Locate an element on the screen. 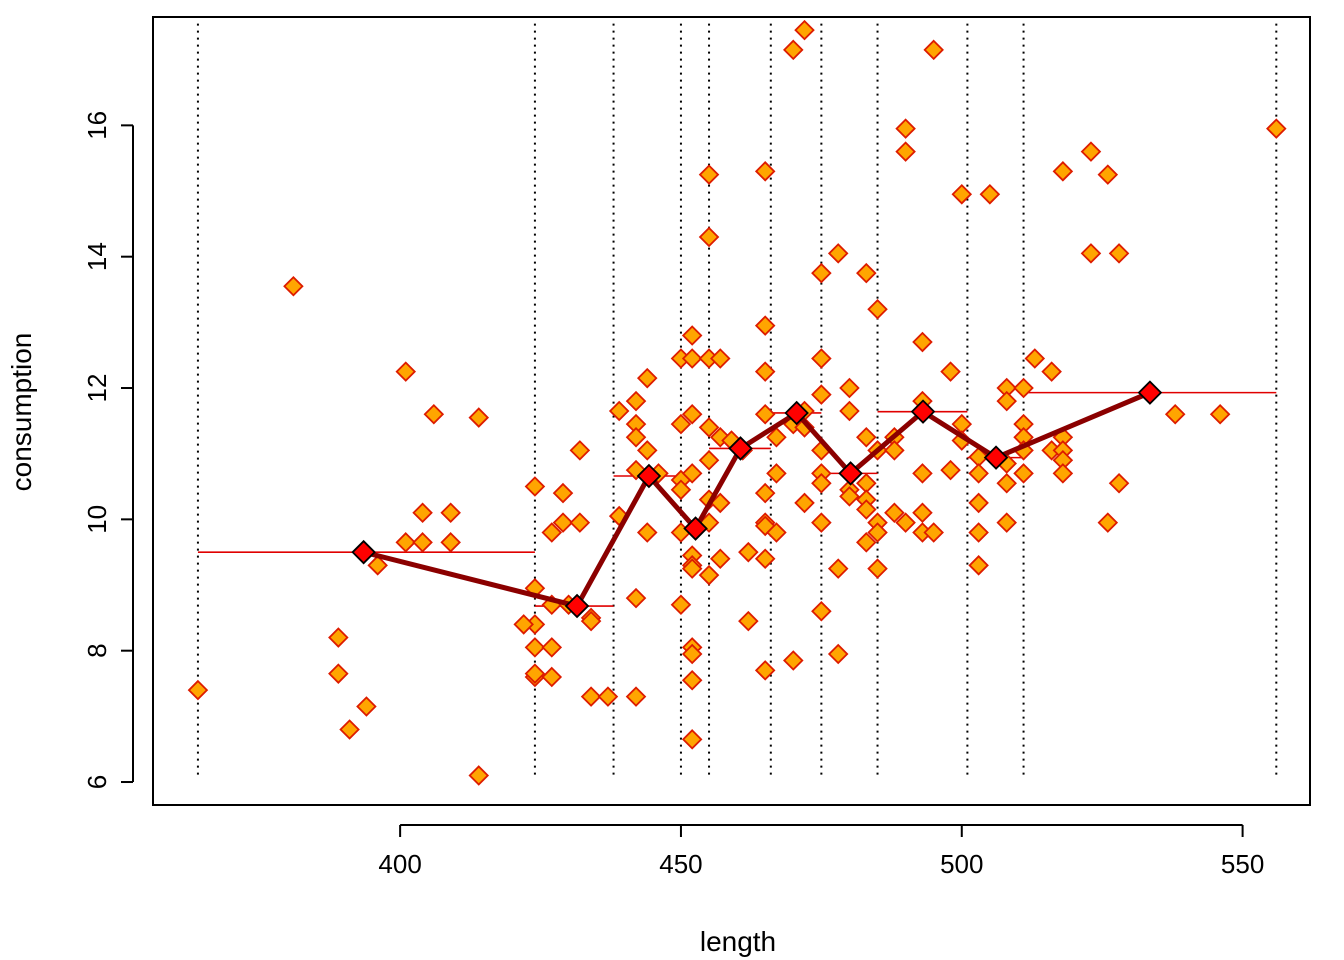  y-tick-label: 14 is located at coordinates (97, 256).